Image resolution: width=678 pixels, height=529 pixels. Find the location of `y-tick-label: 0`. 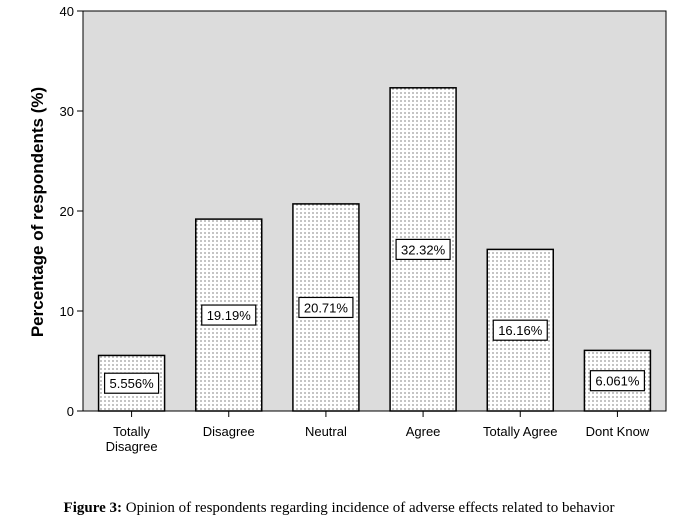

y-tick-label: 0 is located at coordinates (70, 411).